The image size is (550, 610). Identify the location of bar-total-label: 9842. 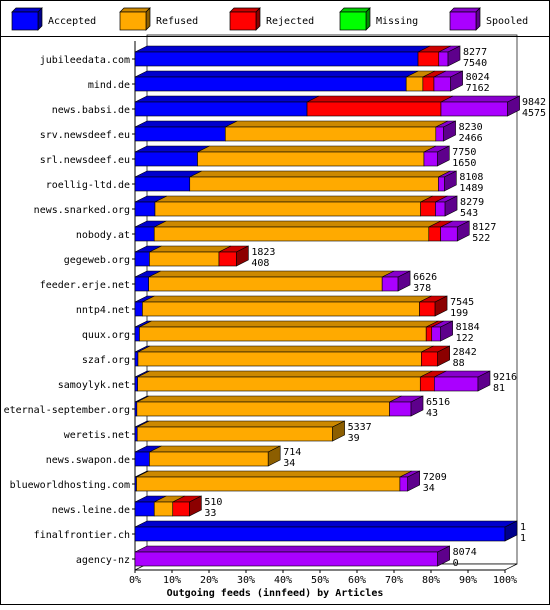
(534, 102).